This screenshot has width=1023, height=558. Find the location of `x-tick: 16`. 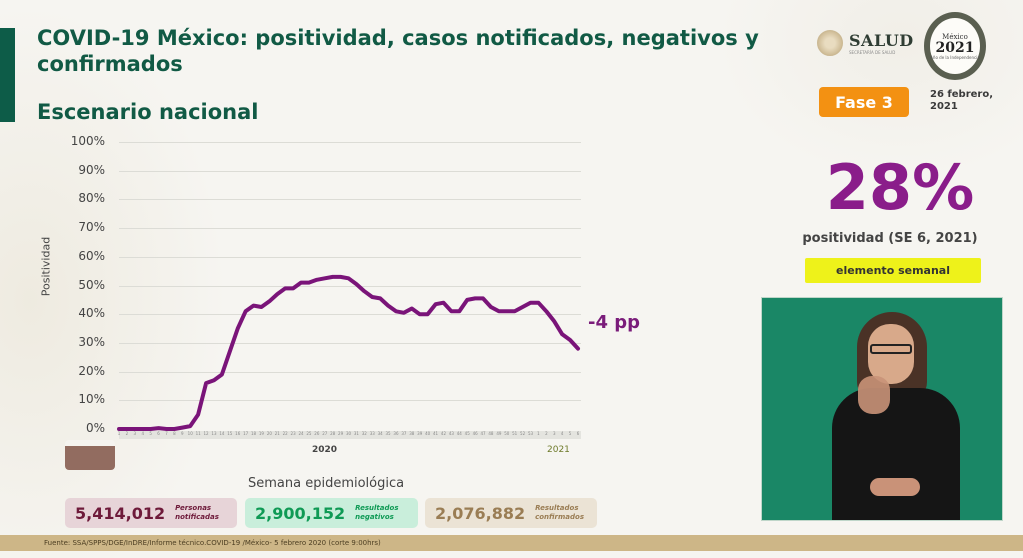

x-tick: 16 is located at coordinates (238, 433).